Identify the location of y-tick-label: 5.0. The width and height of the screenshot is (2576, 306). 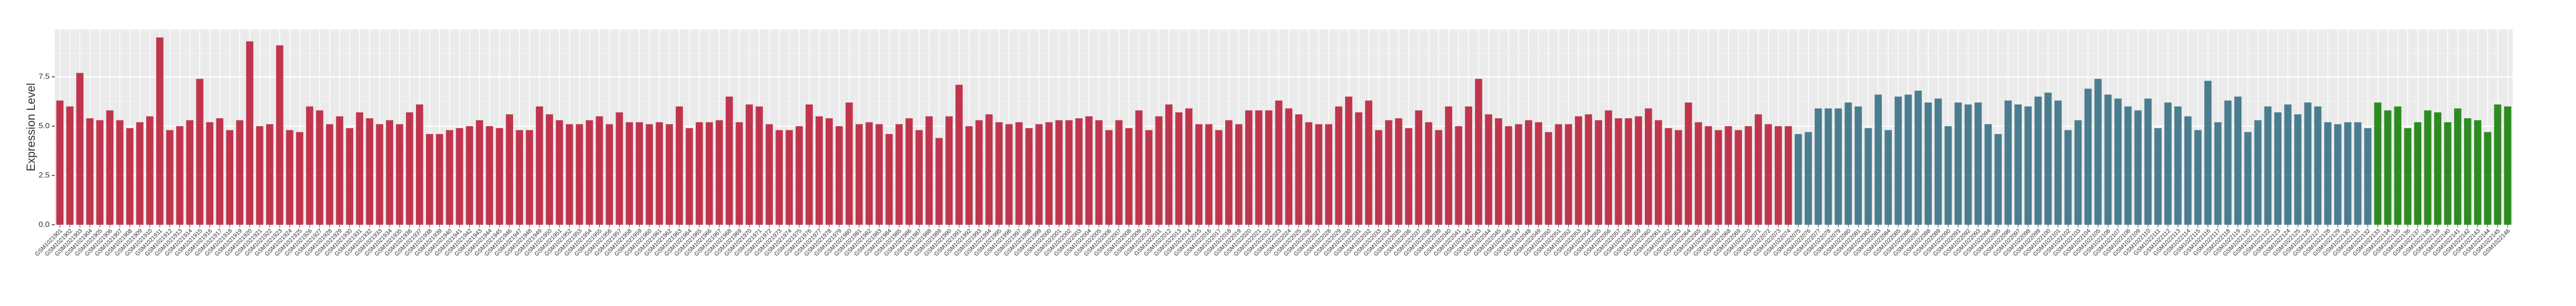
(44, 126).